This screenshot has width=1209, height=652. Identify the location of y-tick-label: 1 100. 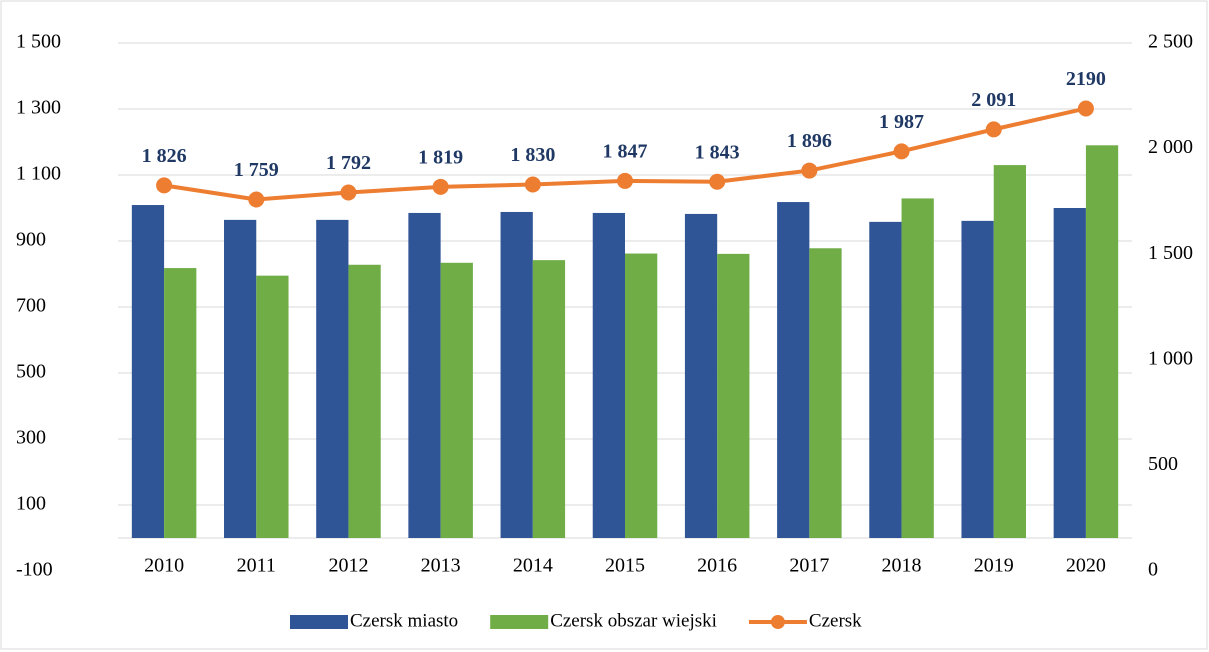
(38, 174).